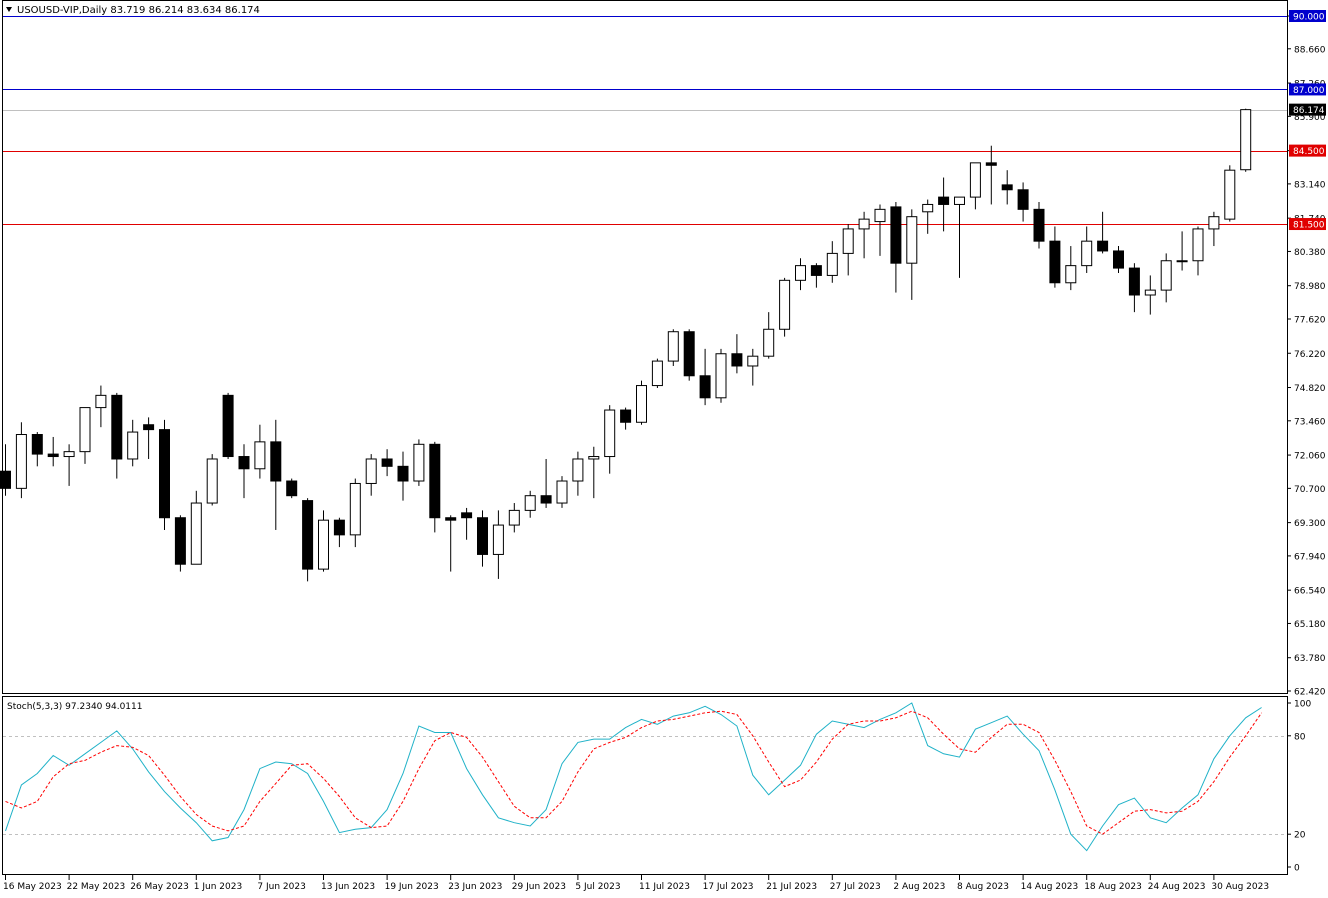 The width and height of the screenshot is (1328, 898). I want to click on collapse-triangle-icon, so click(9, 9).